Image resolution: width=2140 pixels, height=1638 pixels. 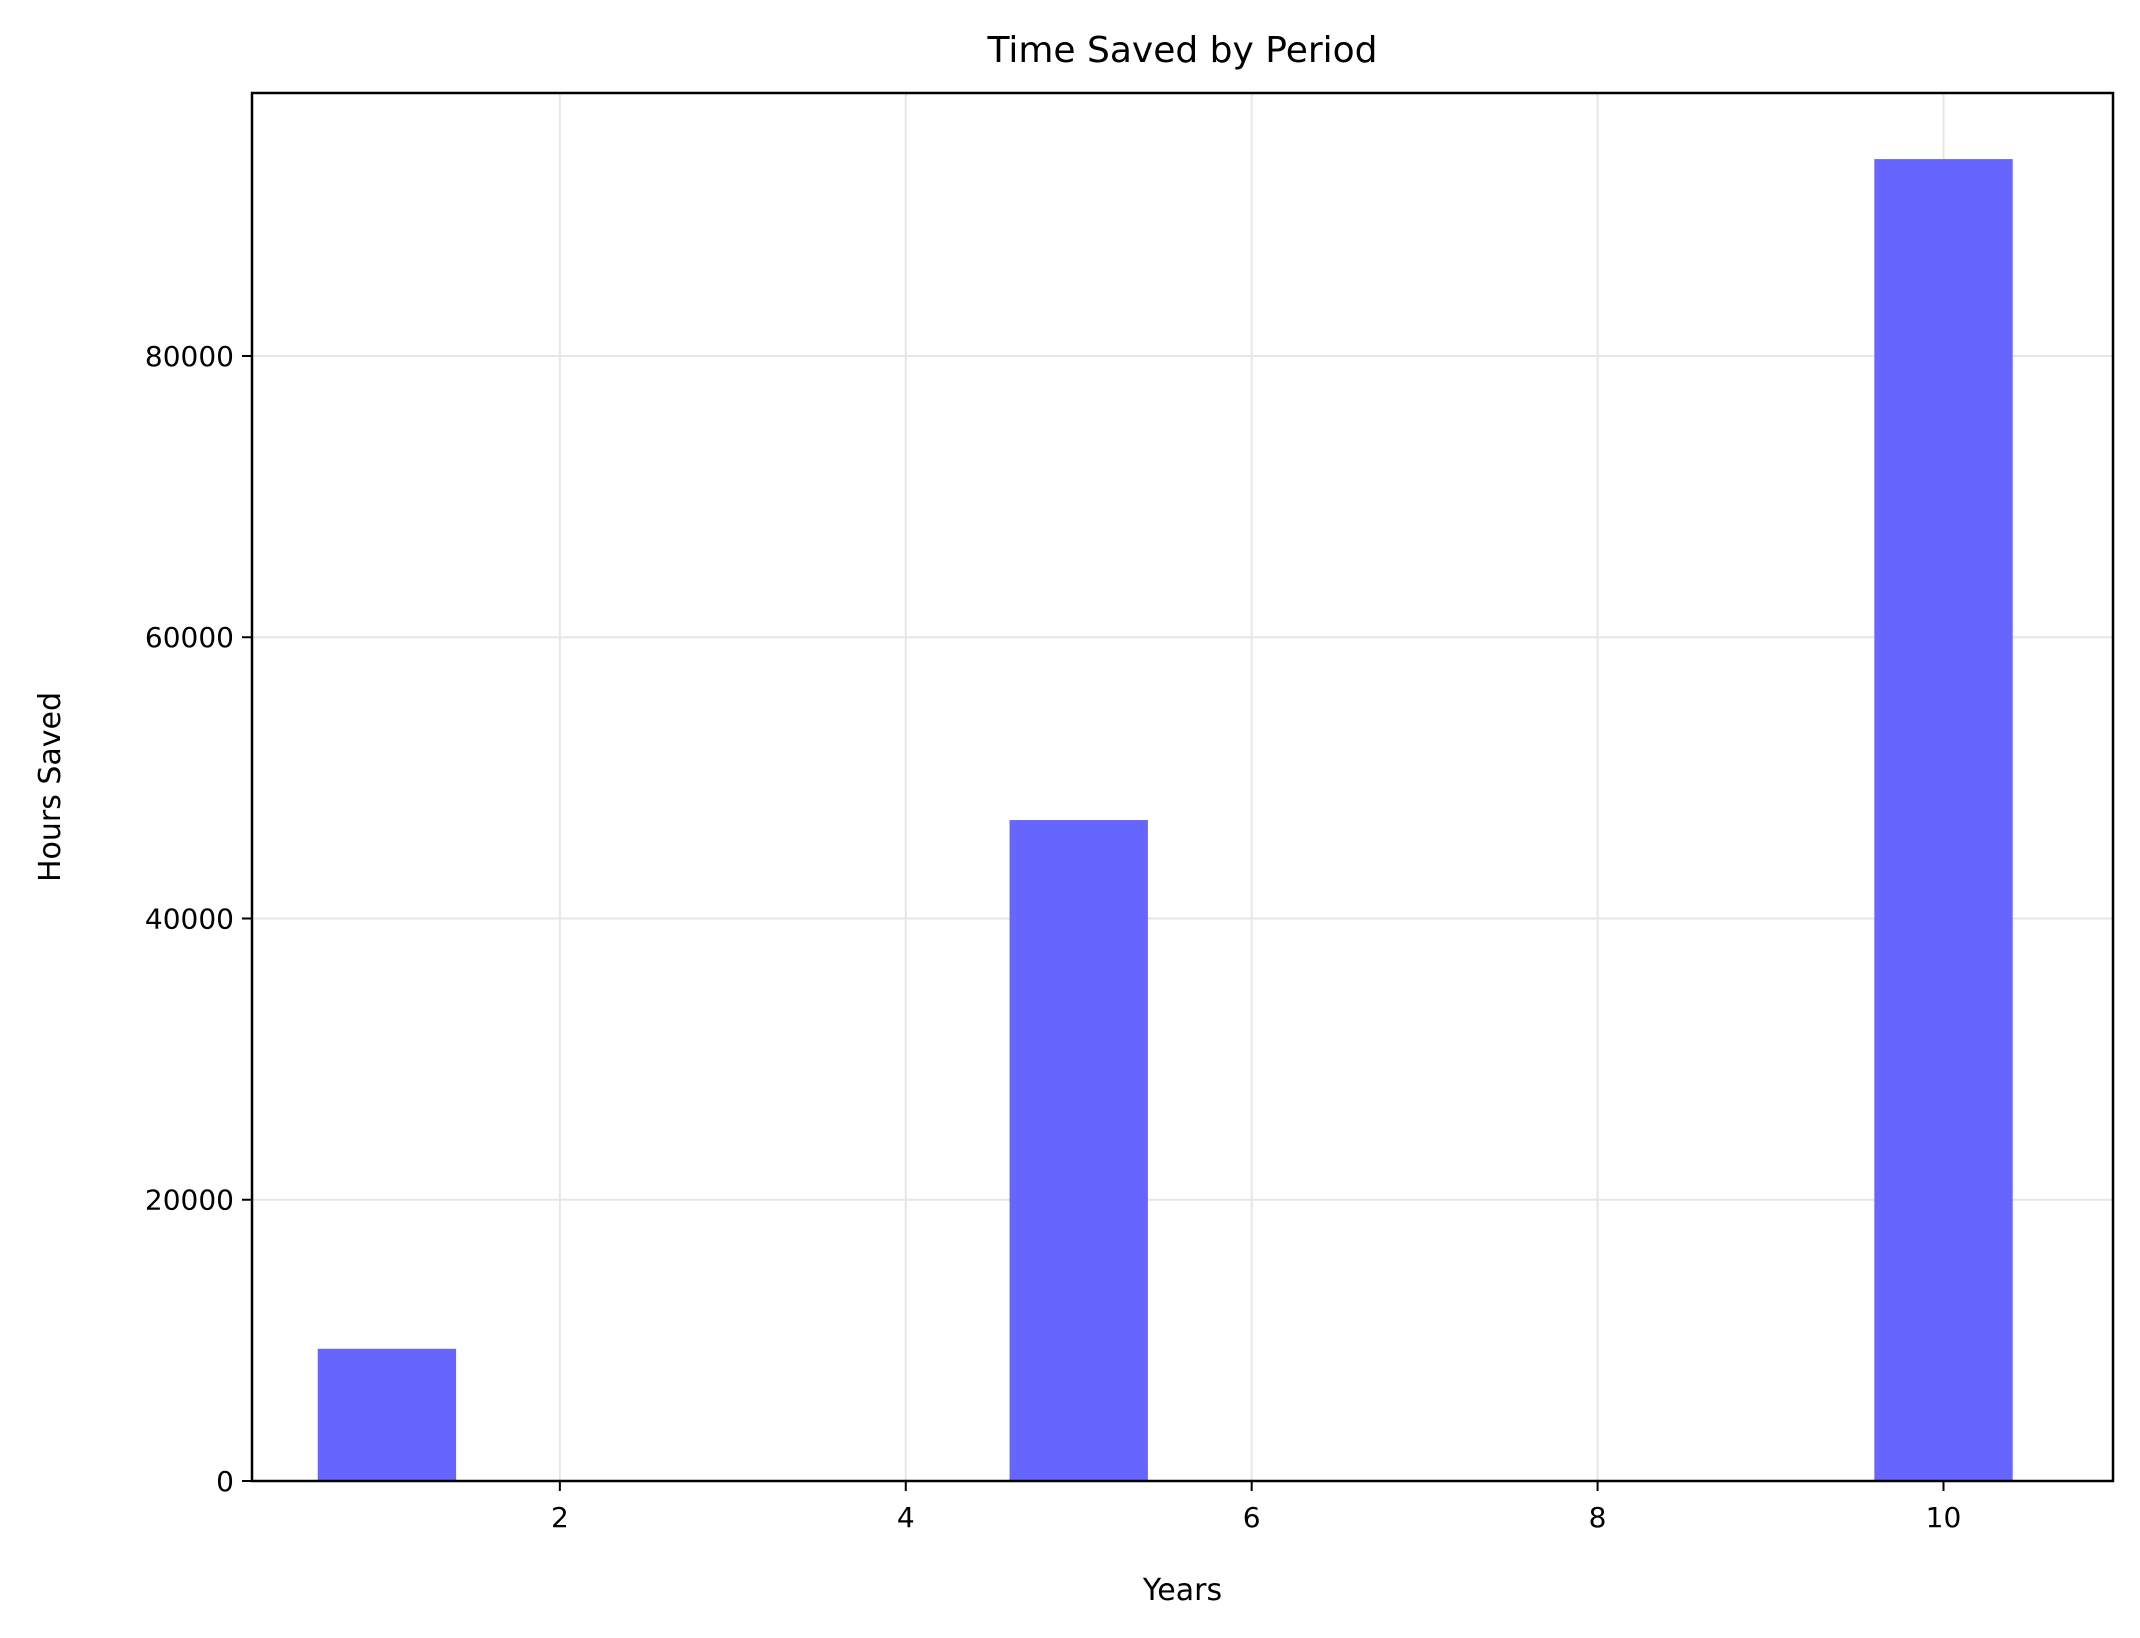 What do you see at coordinates (387, 1414) in the screenshot?
I see `bar-1-years` at bounding box center [387, 1414].